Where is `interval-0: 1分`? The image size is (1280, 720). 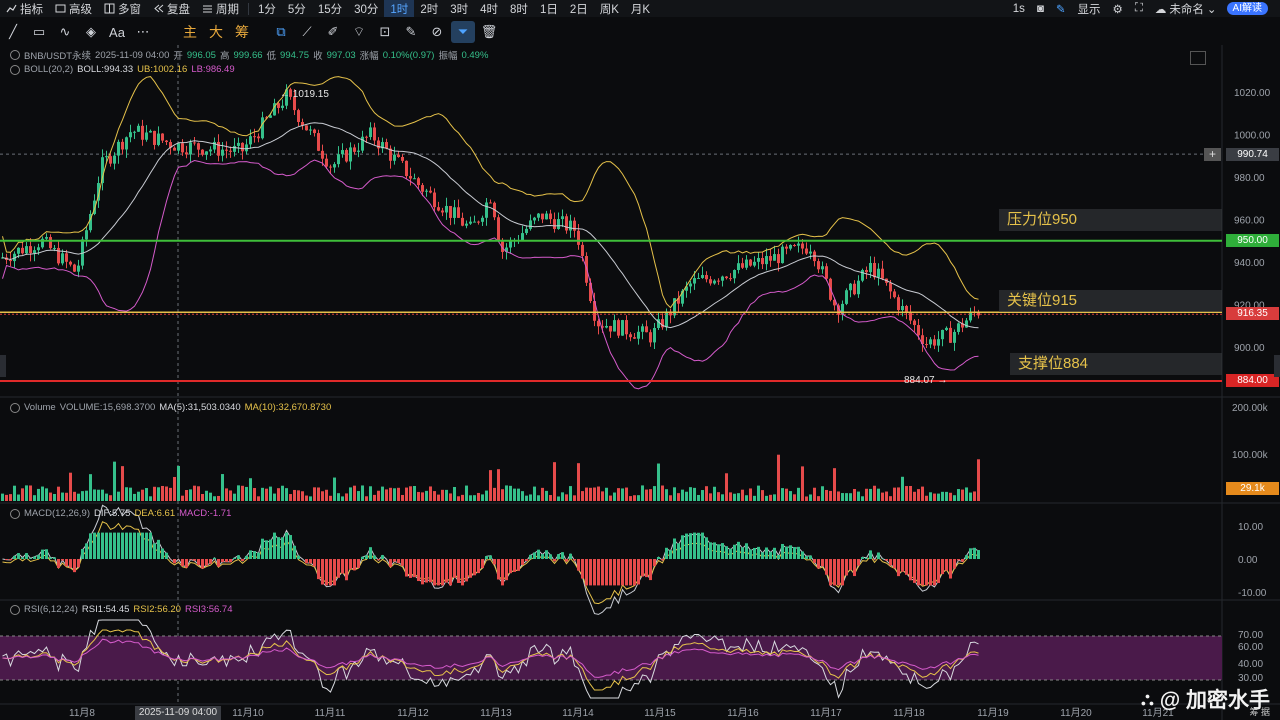
interval-0: 1分 is located at coordinates (267, 9).